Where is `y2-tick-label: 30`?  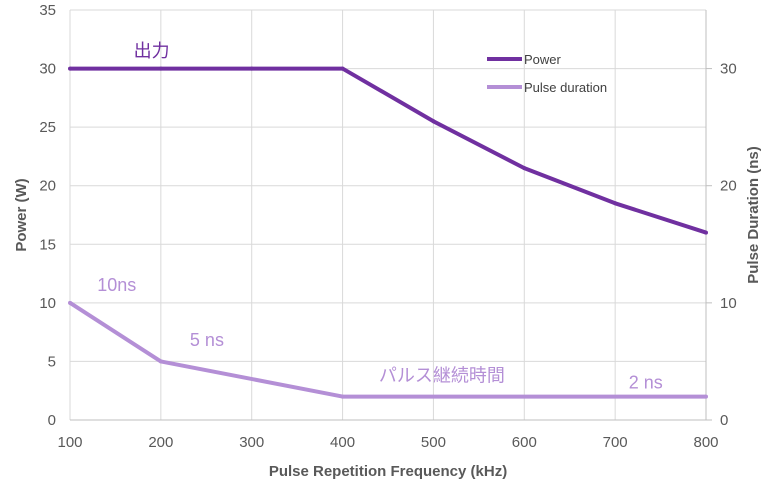 y2-tick-label: 30 is located at coordinates (728, 69).